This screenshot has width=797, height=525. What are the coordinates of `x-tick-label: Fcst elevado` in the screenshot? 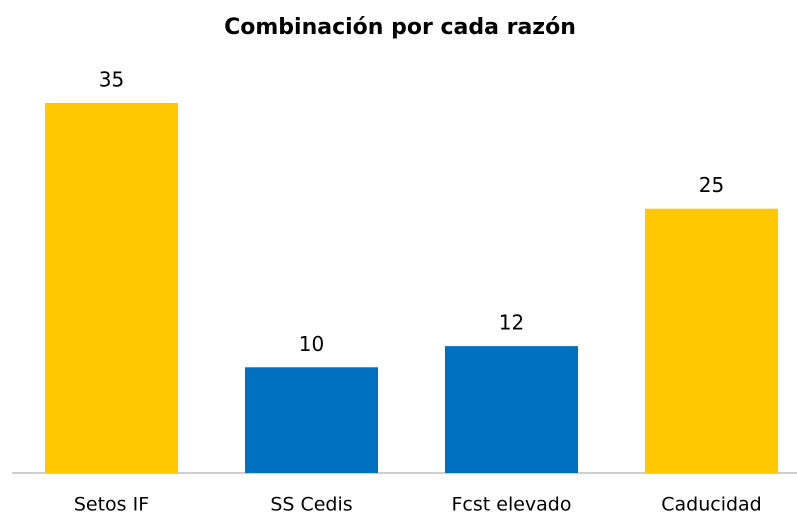 It's located at (512, 505).